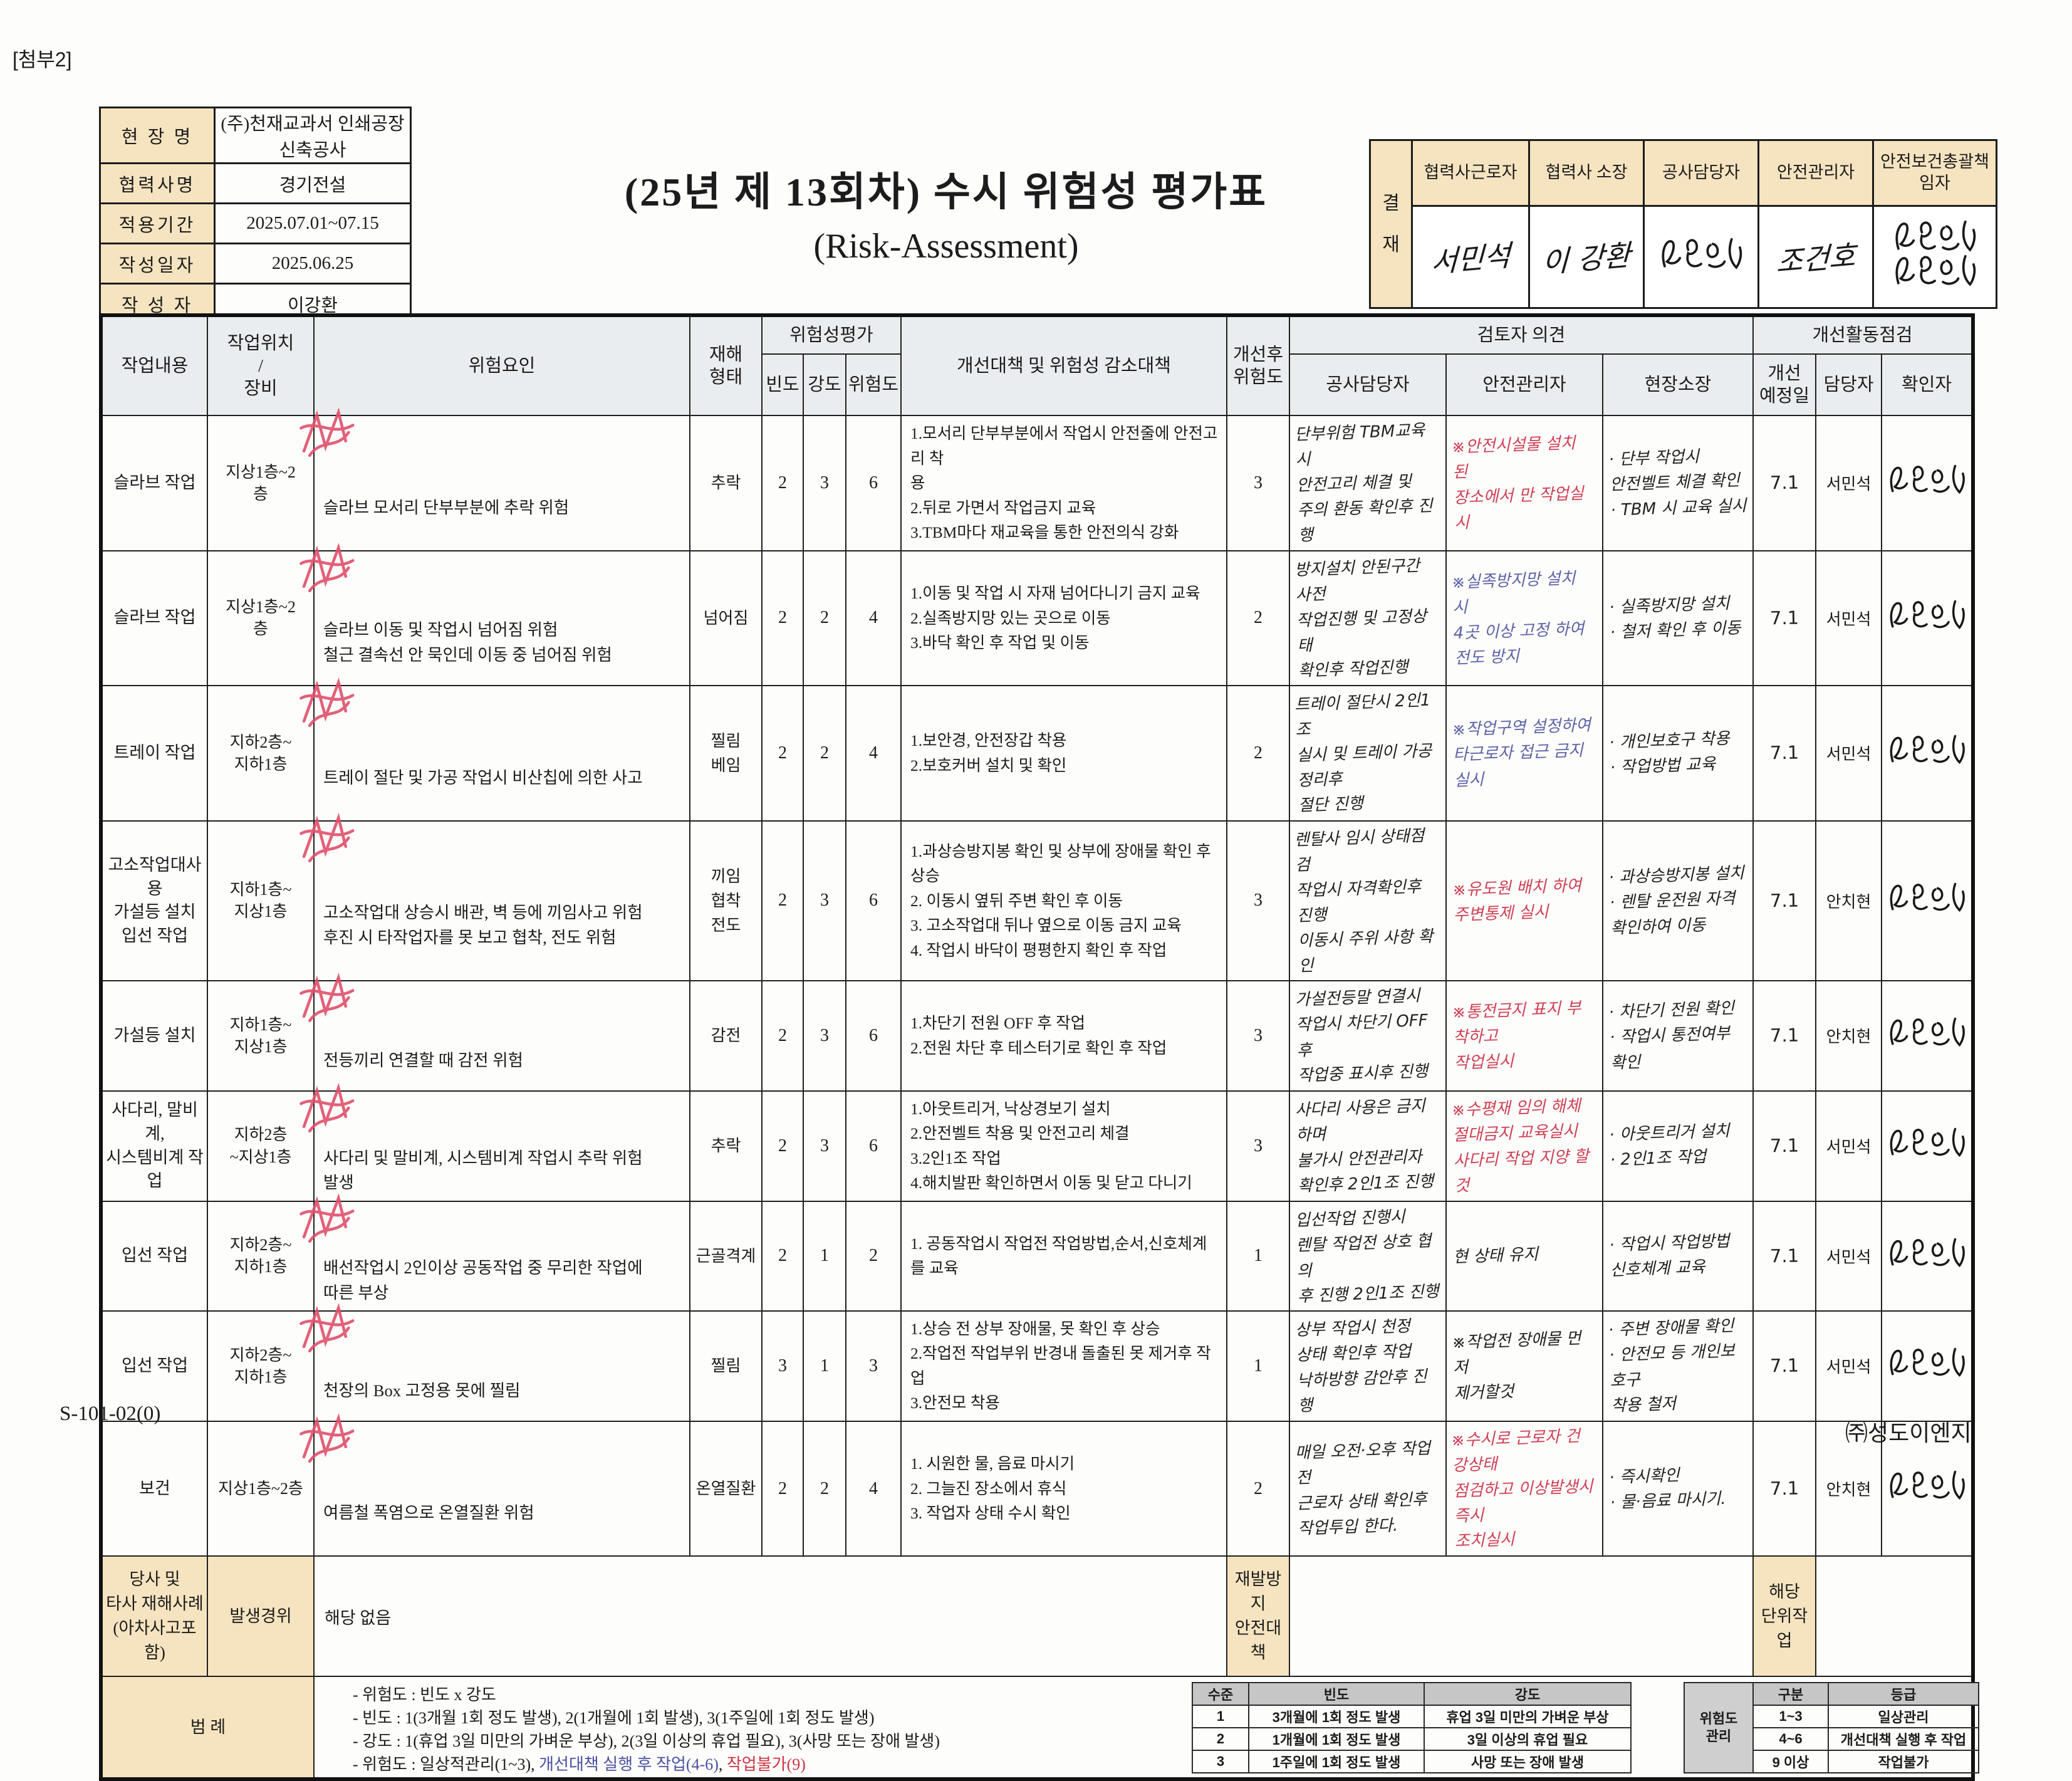 Image resolution: width=2072 pixels, height=1781 pixels. Describe the element at coordinates (483, 1280) in the screenshot. I see `hazard-text: 배선작업시 2인이상 공동작업 중 무리한 작업에 따른 부상` at that location.